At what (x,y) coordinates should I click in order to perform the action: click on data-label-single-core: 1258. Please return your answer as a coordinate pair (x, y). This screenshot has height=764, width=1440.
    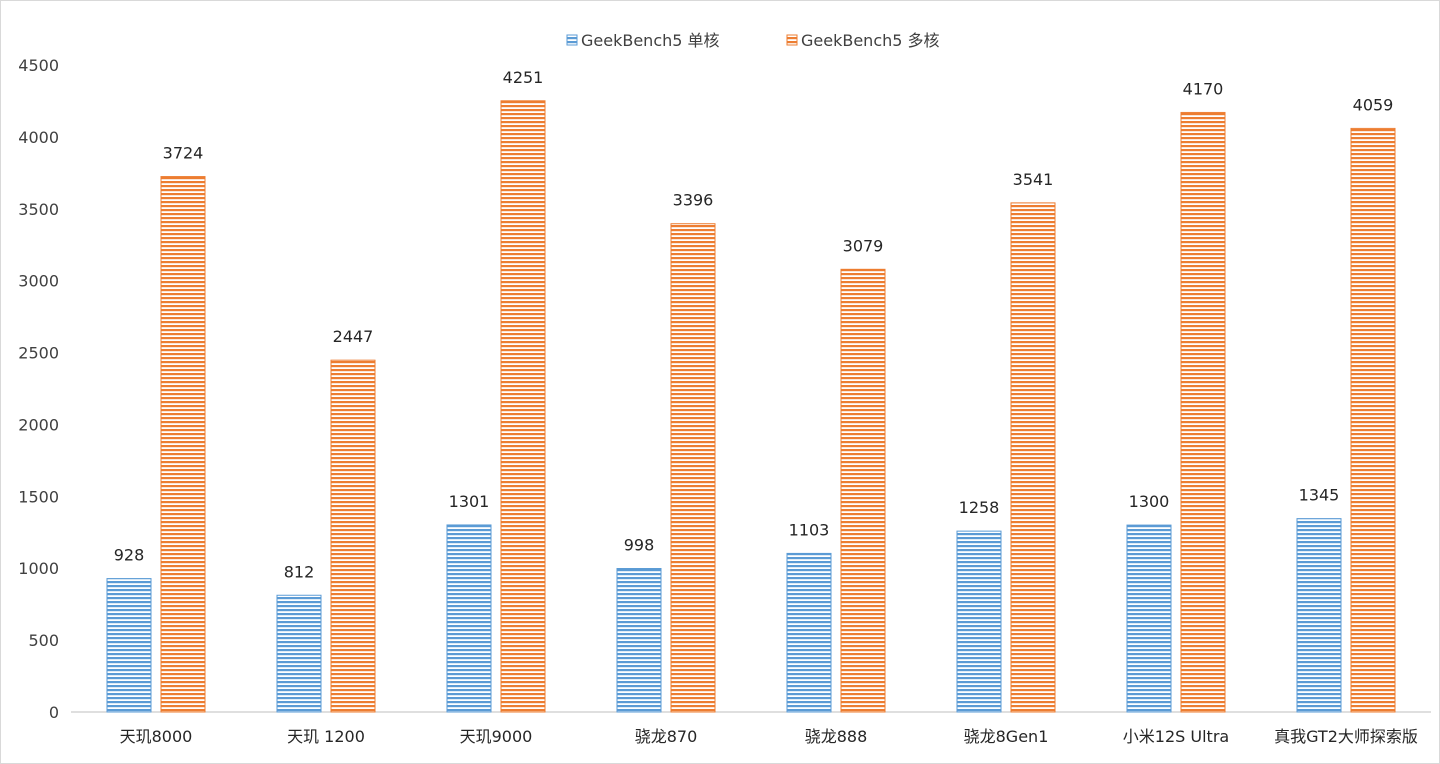
    Looking at the image, I should click on (979, 507).